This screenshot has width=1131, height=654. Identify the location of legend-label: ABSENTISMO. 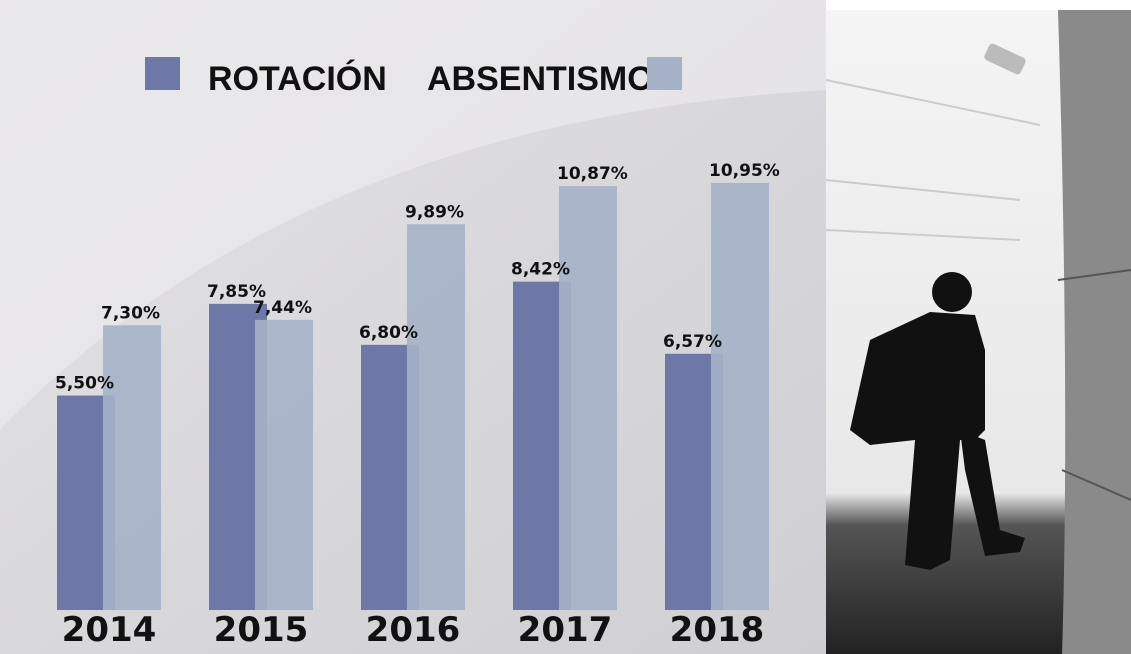
(540, 79).